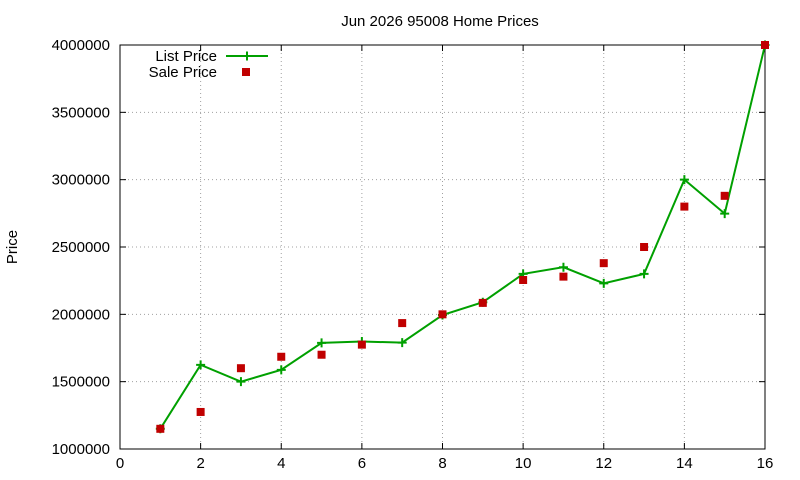 The image size is (800, 480). What do you see at coordinates (81, 112) in the screenshot?
I see `y-tick-label: 3500000` at bounding box center [81, 112].